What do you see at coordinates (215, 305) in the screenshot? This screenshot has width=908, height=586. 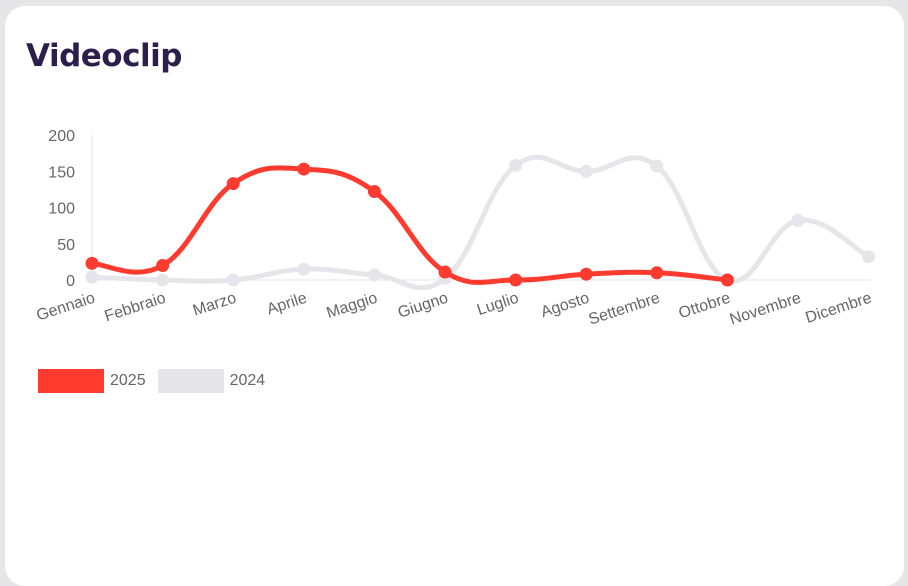 I see `x-tick-label: Marzo` at bounding box center [215, 305].